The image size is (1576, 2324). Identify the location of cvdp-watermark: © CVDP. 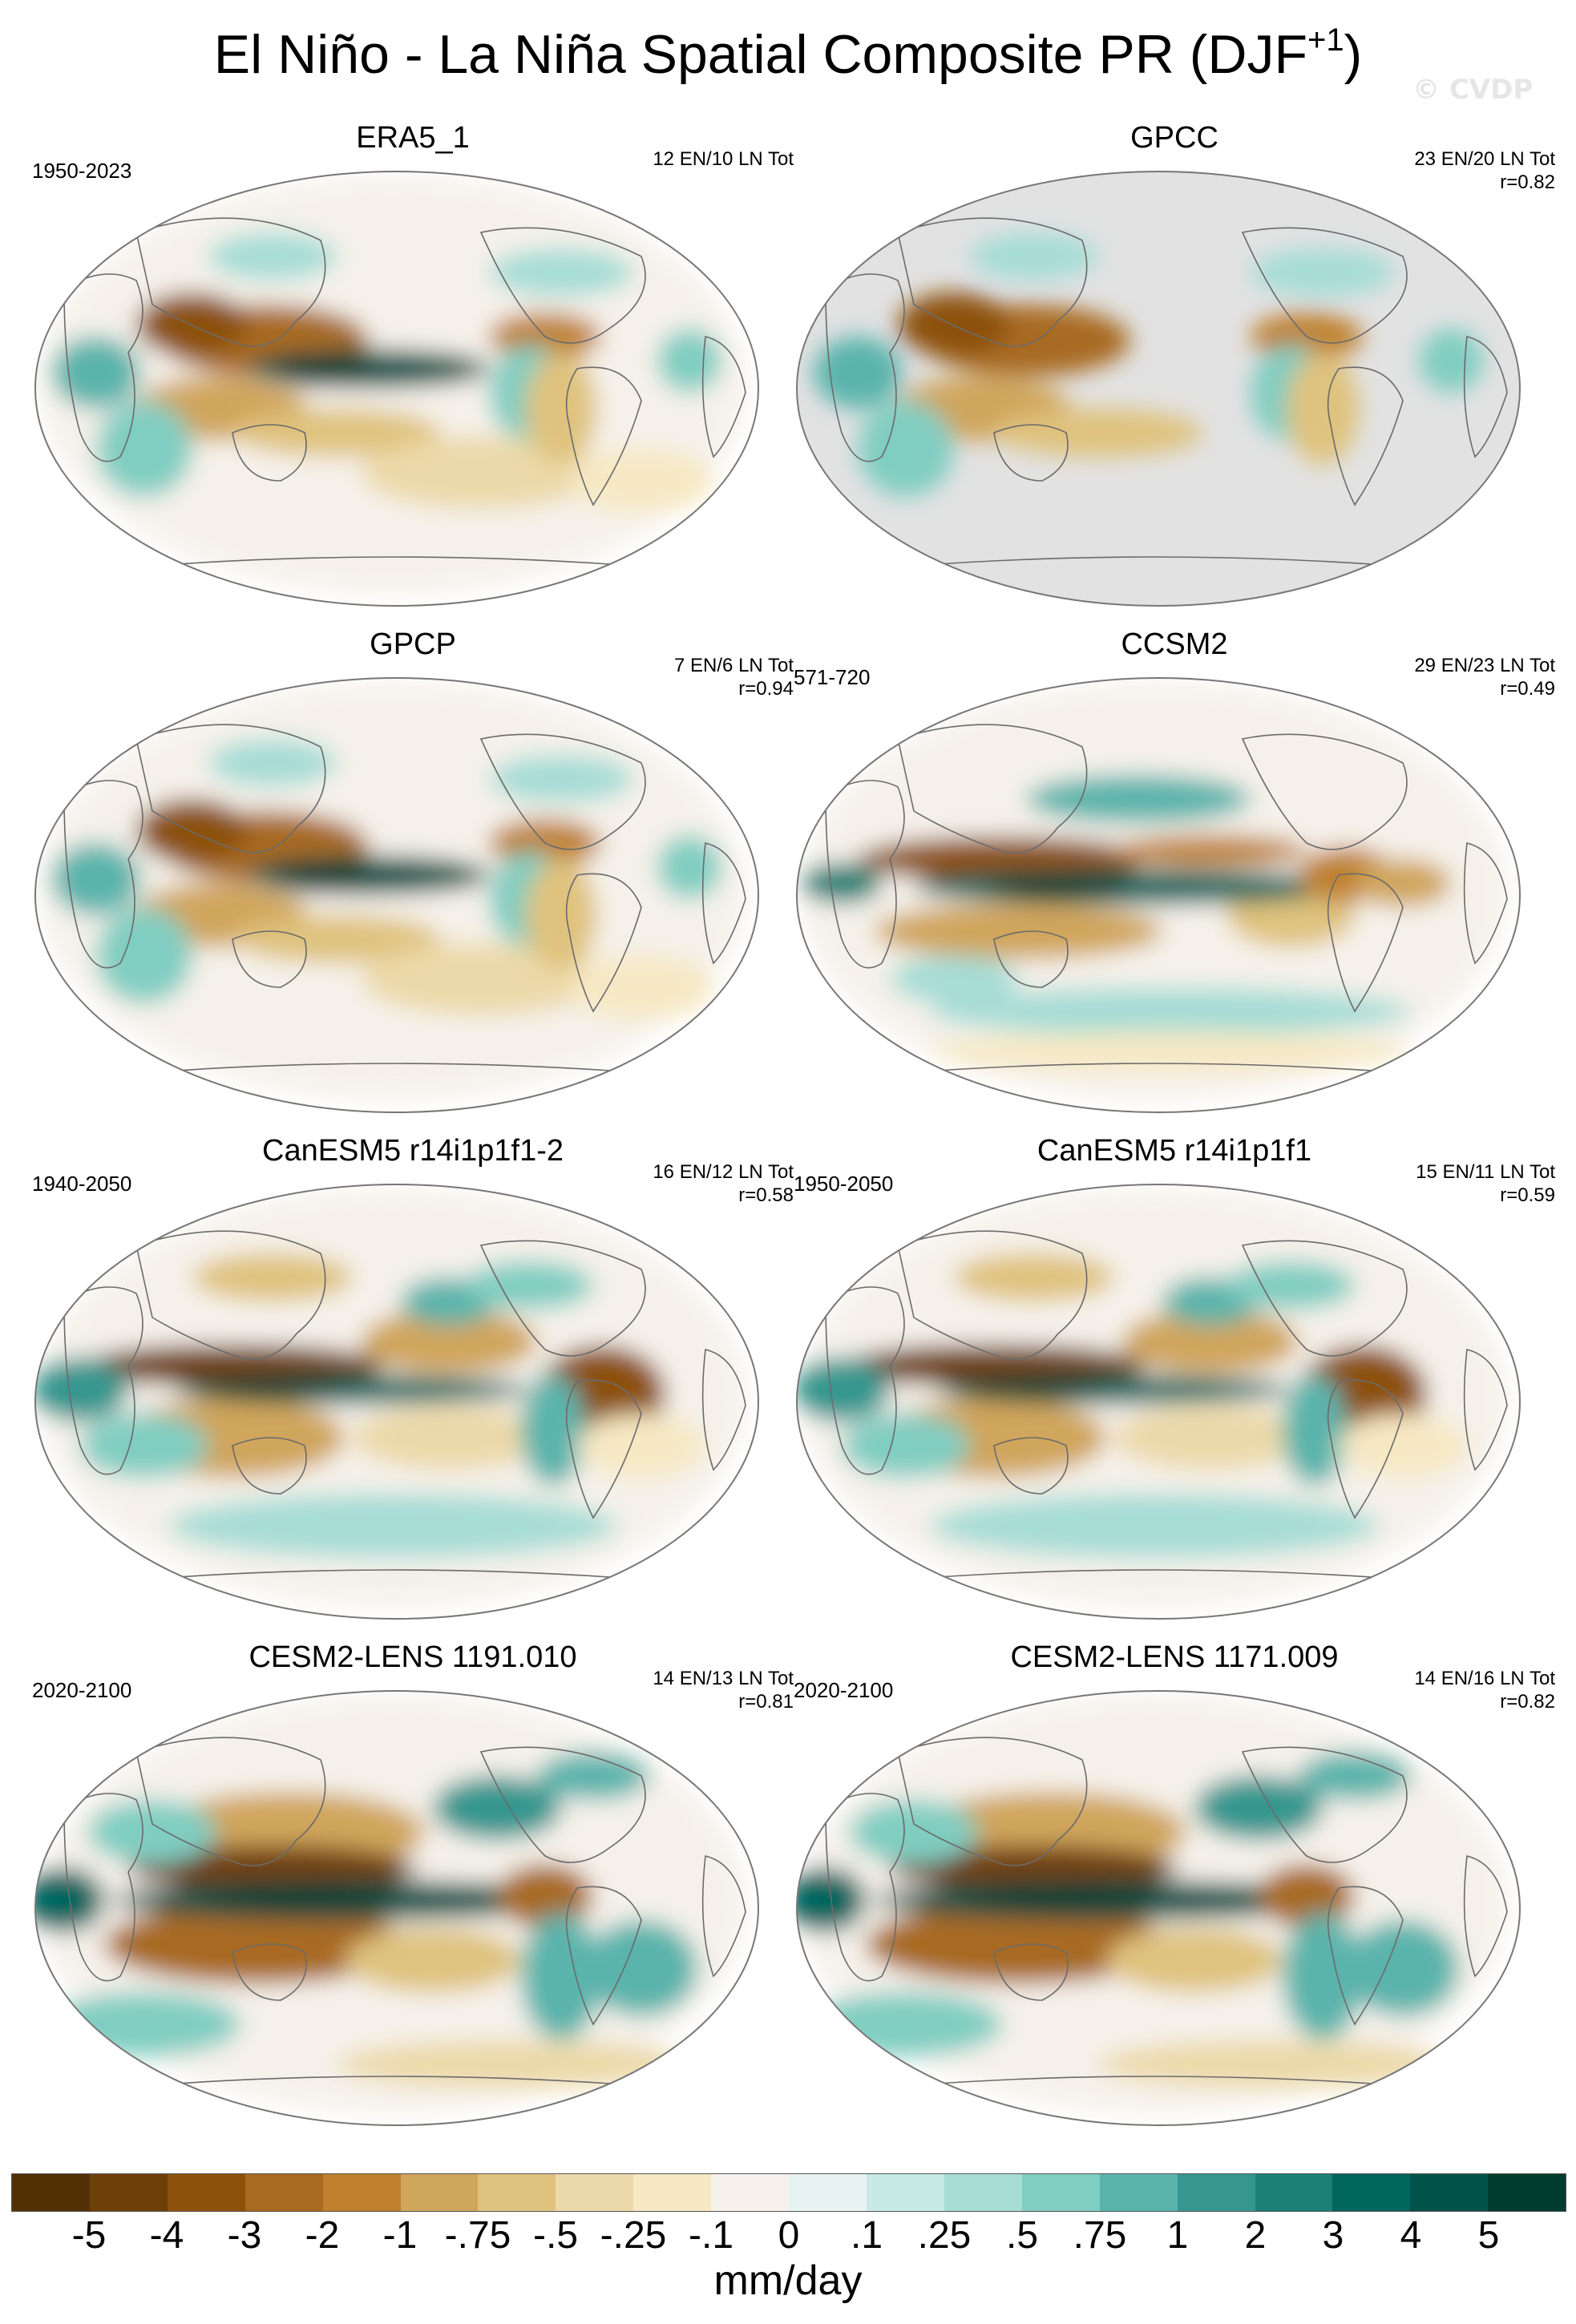
(1473, 90).